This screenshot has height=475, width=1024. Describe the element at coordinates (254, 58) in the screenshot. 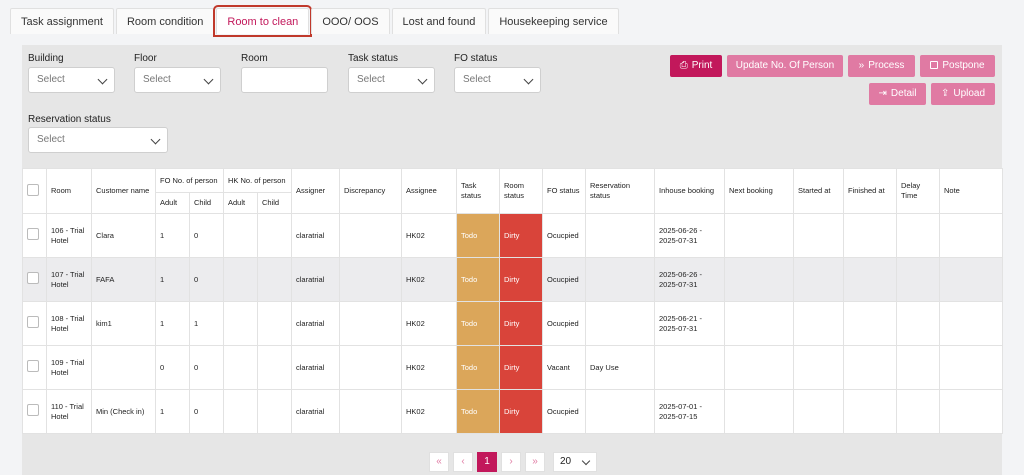

I see `room-label: Room` at that location.